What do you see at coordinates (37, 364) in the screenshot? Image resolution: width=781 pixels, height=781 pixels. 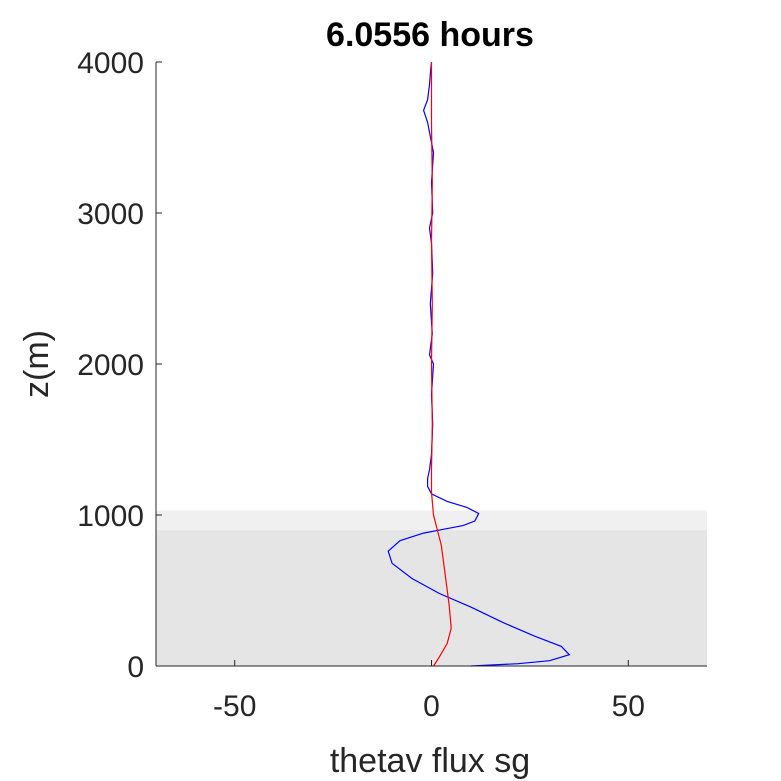 I see `y-axis-label: z(m)` at bounding box center [37, 364].